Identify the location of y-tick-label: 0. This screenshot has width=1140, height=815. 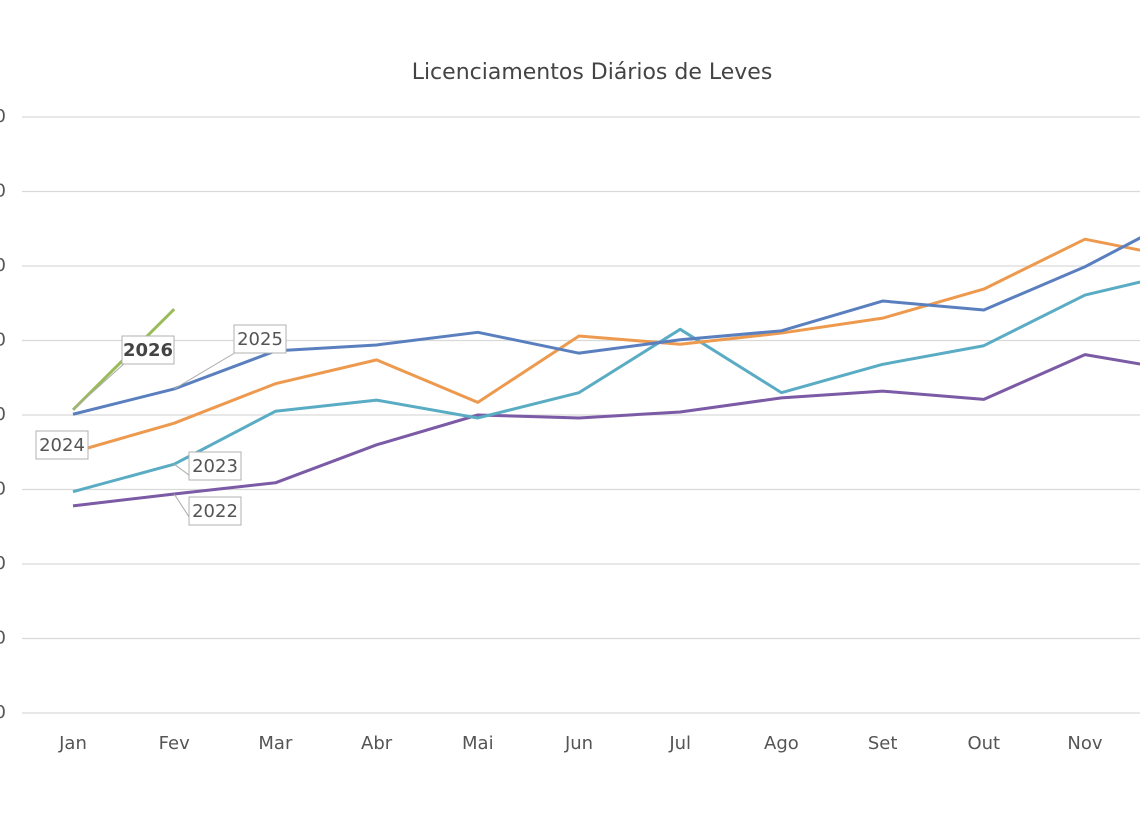
(3, 712).